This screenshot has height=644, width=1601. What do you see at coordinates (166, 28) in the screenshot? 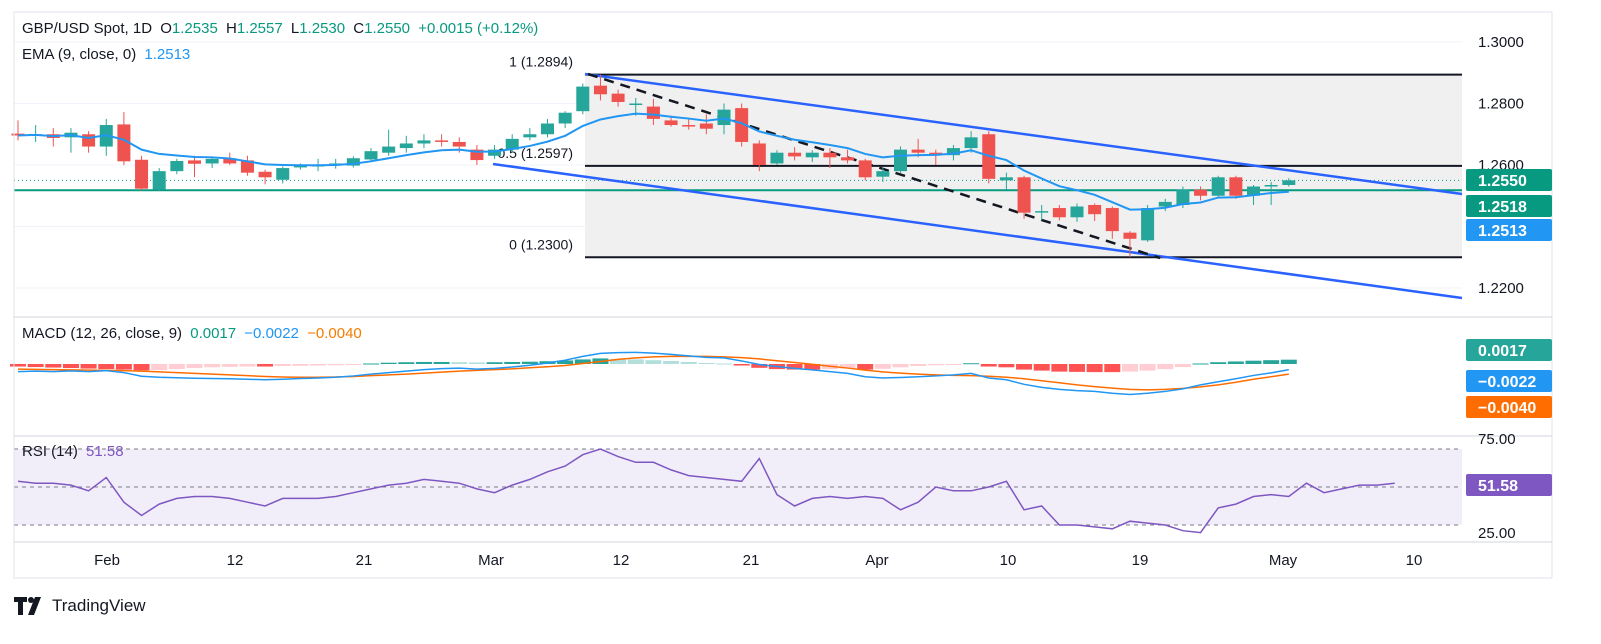
I see `open-label: O` at bounding box center [166, 28].